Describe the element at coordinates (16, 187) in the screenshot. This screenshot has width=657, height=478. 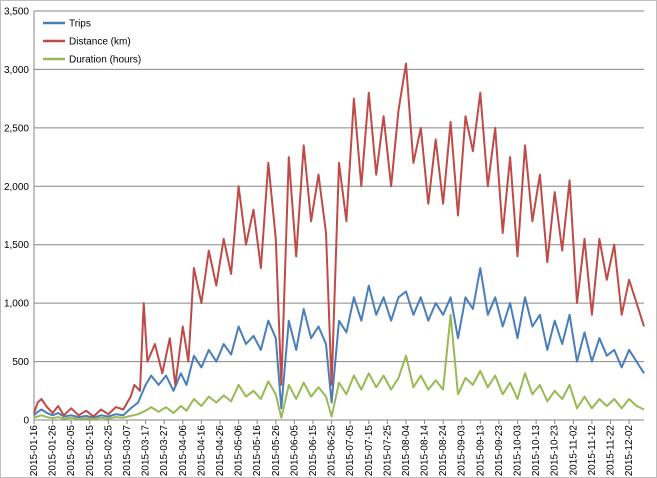
I see `y-tick-label: 2,000` at that location.